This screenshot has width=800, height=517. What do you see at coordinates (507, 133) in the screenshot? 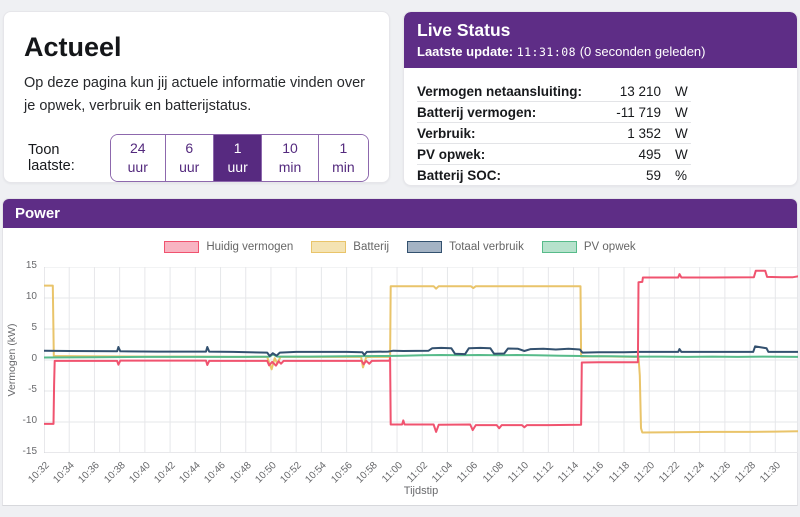
I see `status-row-label: Verbruik:` at bounding box center [507, 133].